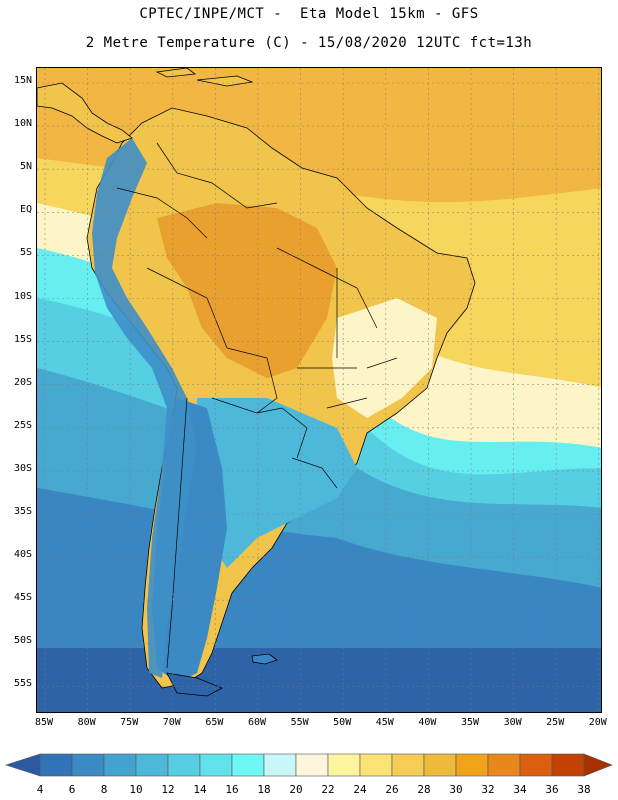 This screenshot has width=618, height=800. I want to click on lat-label: 15S, so click(22, 339).